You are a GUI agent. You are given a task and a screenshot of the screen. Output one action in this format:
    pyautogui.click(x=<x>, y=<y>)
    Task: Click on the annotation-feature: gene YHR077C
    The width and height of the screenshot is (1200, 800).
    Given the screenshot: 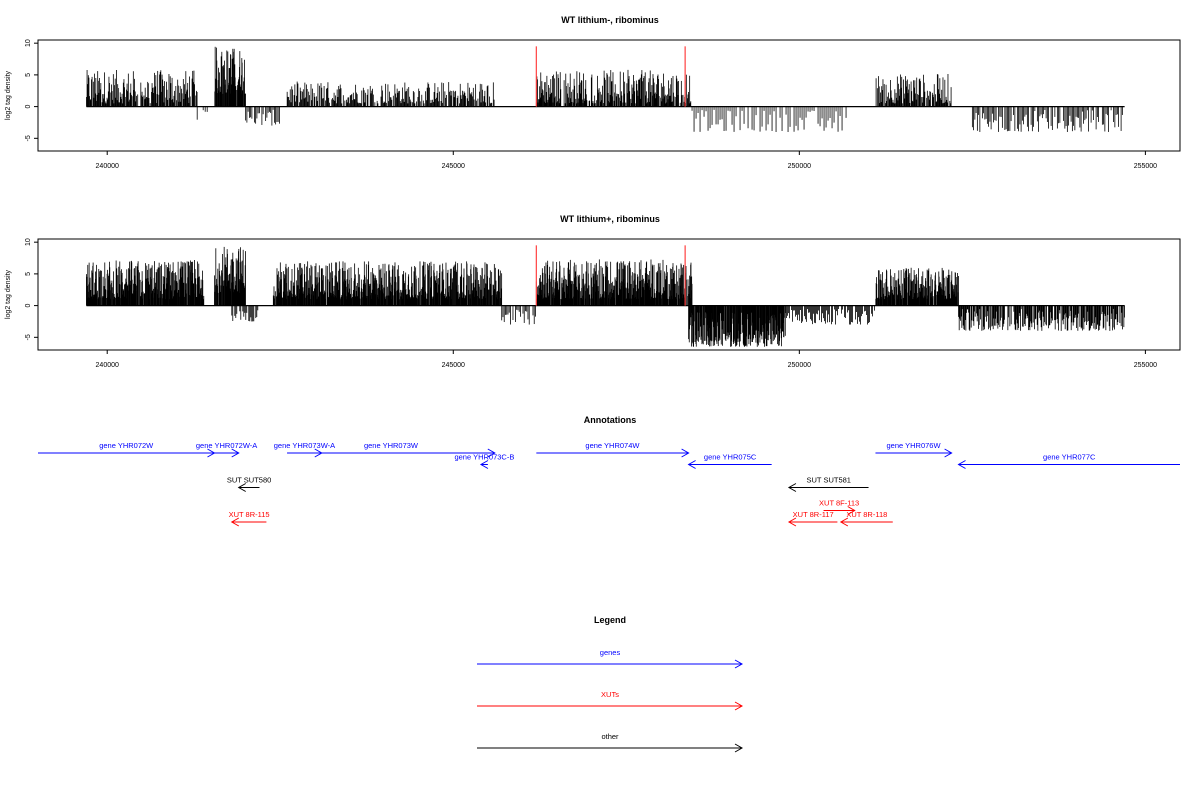 What is the action you would take?
    pyautogui.click(x=1068, y=461)
    